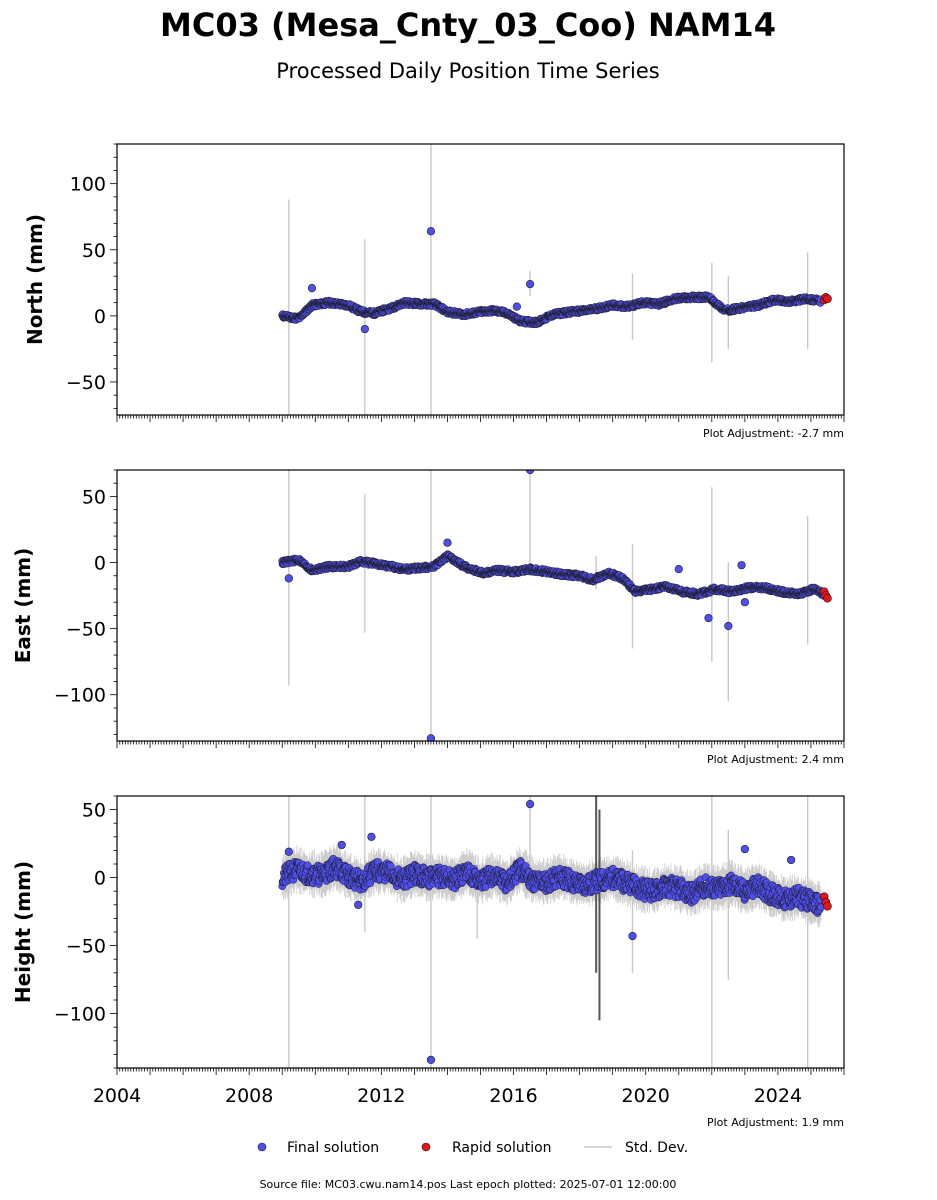 Image resolution: width=937 pixels, height=1200 pixels. What do you see at coordinates (100, 317) in the screenshot?
I see `y-tick-label: 0` at bounding box center [100, 317].